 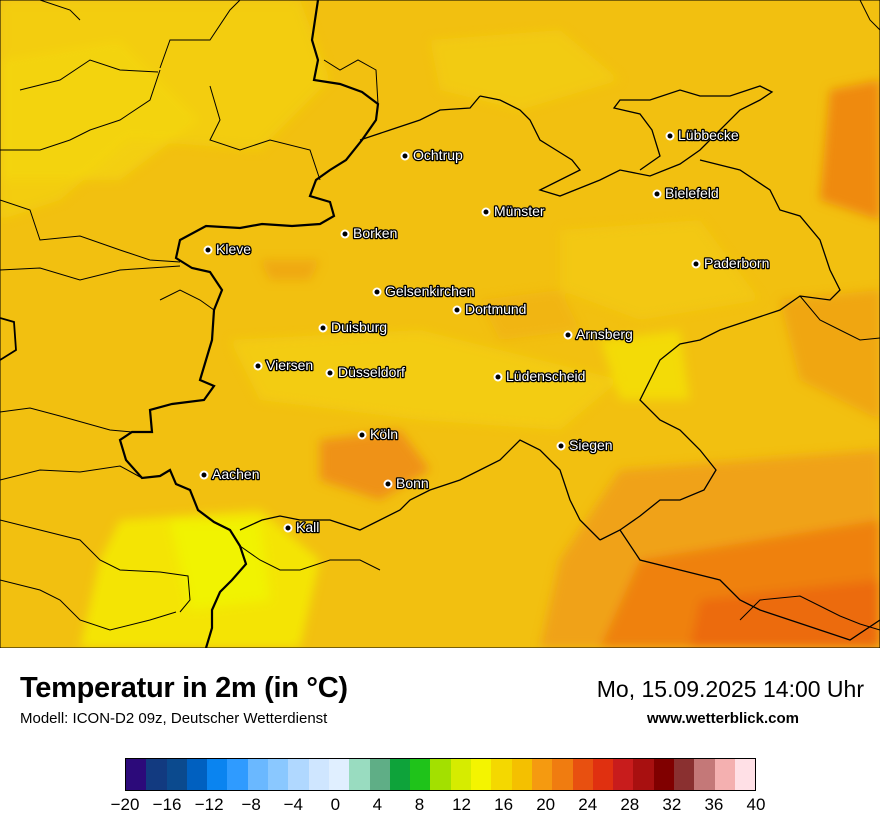 I want to click on scale-tick-label: 8, so click(x=419, y=804).